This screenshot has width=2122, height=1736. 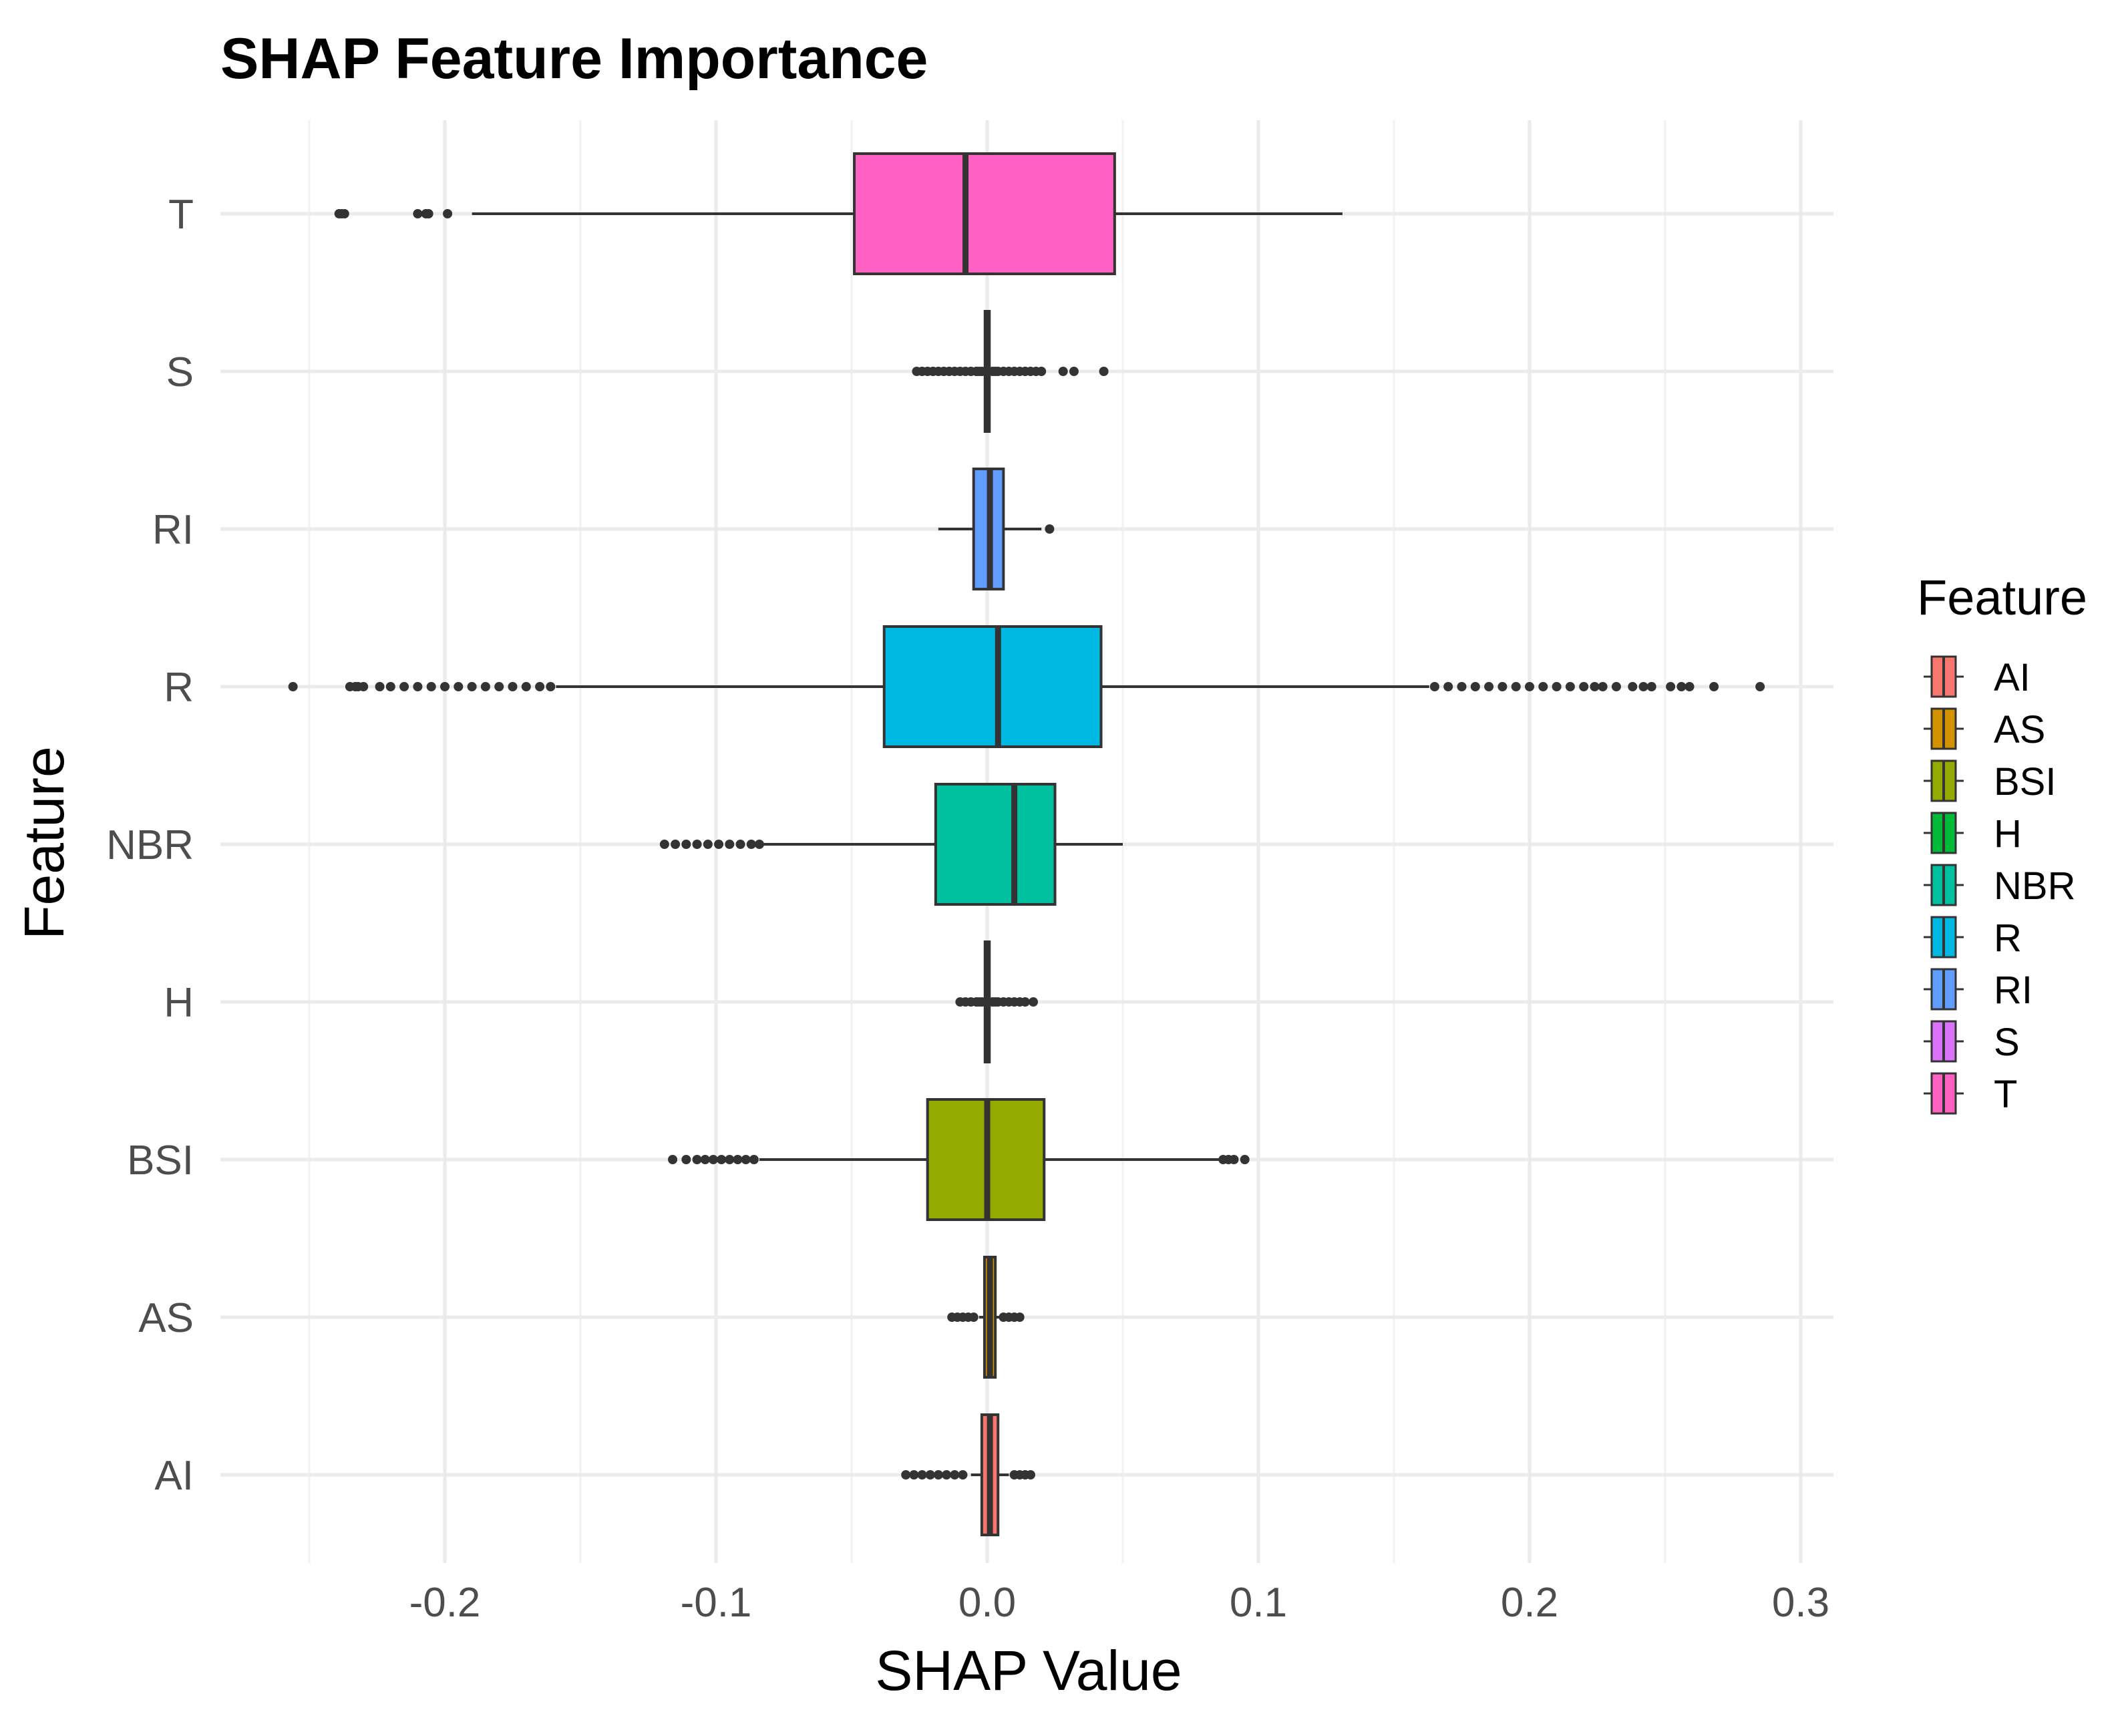 What do you see at coordinates (150, 846) in the screenshot?
I see `y-axis-ticks: T S RI R NBR H BSI AS AI` at bounding box center [150, 846].